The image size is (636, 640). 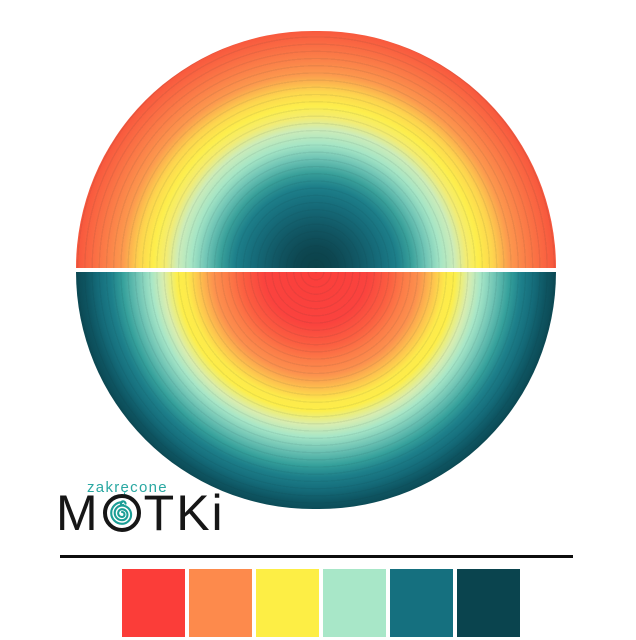 I want to click on divider-rule, so click(x=316, y=556).